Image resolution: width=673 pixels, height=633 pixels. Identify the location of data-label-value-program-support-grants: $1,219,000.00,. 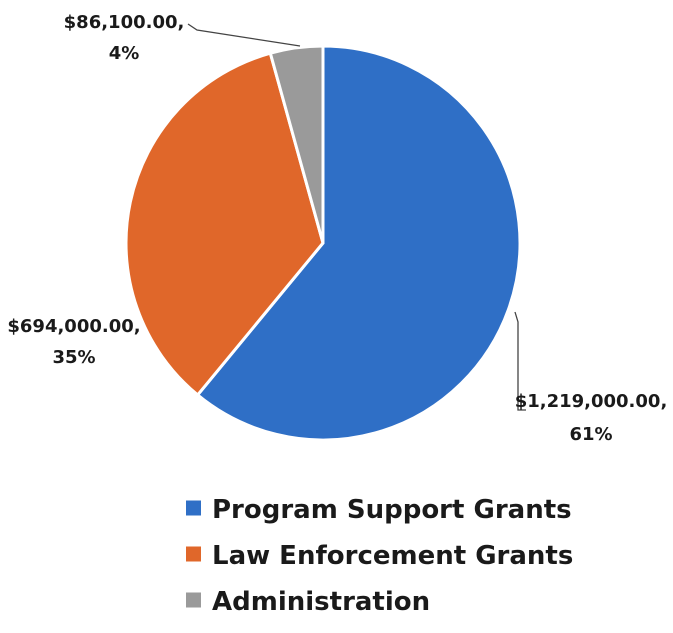
(591, 401).